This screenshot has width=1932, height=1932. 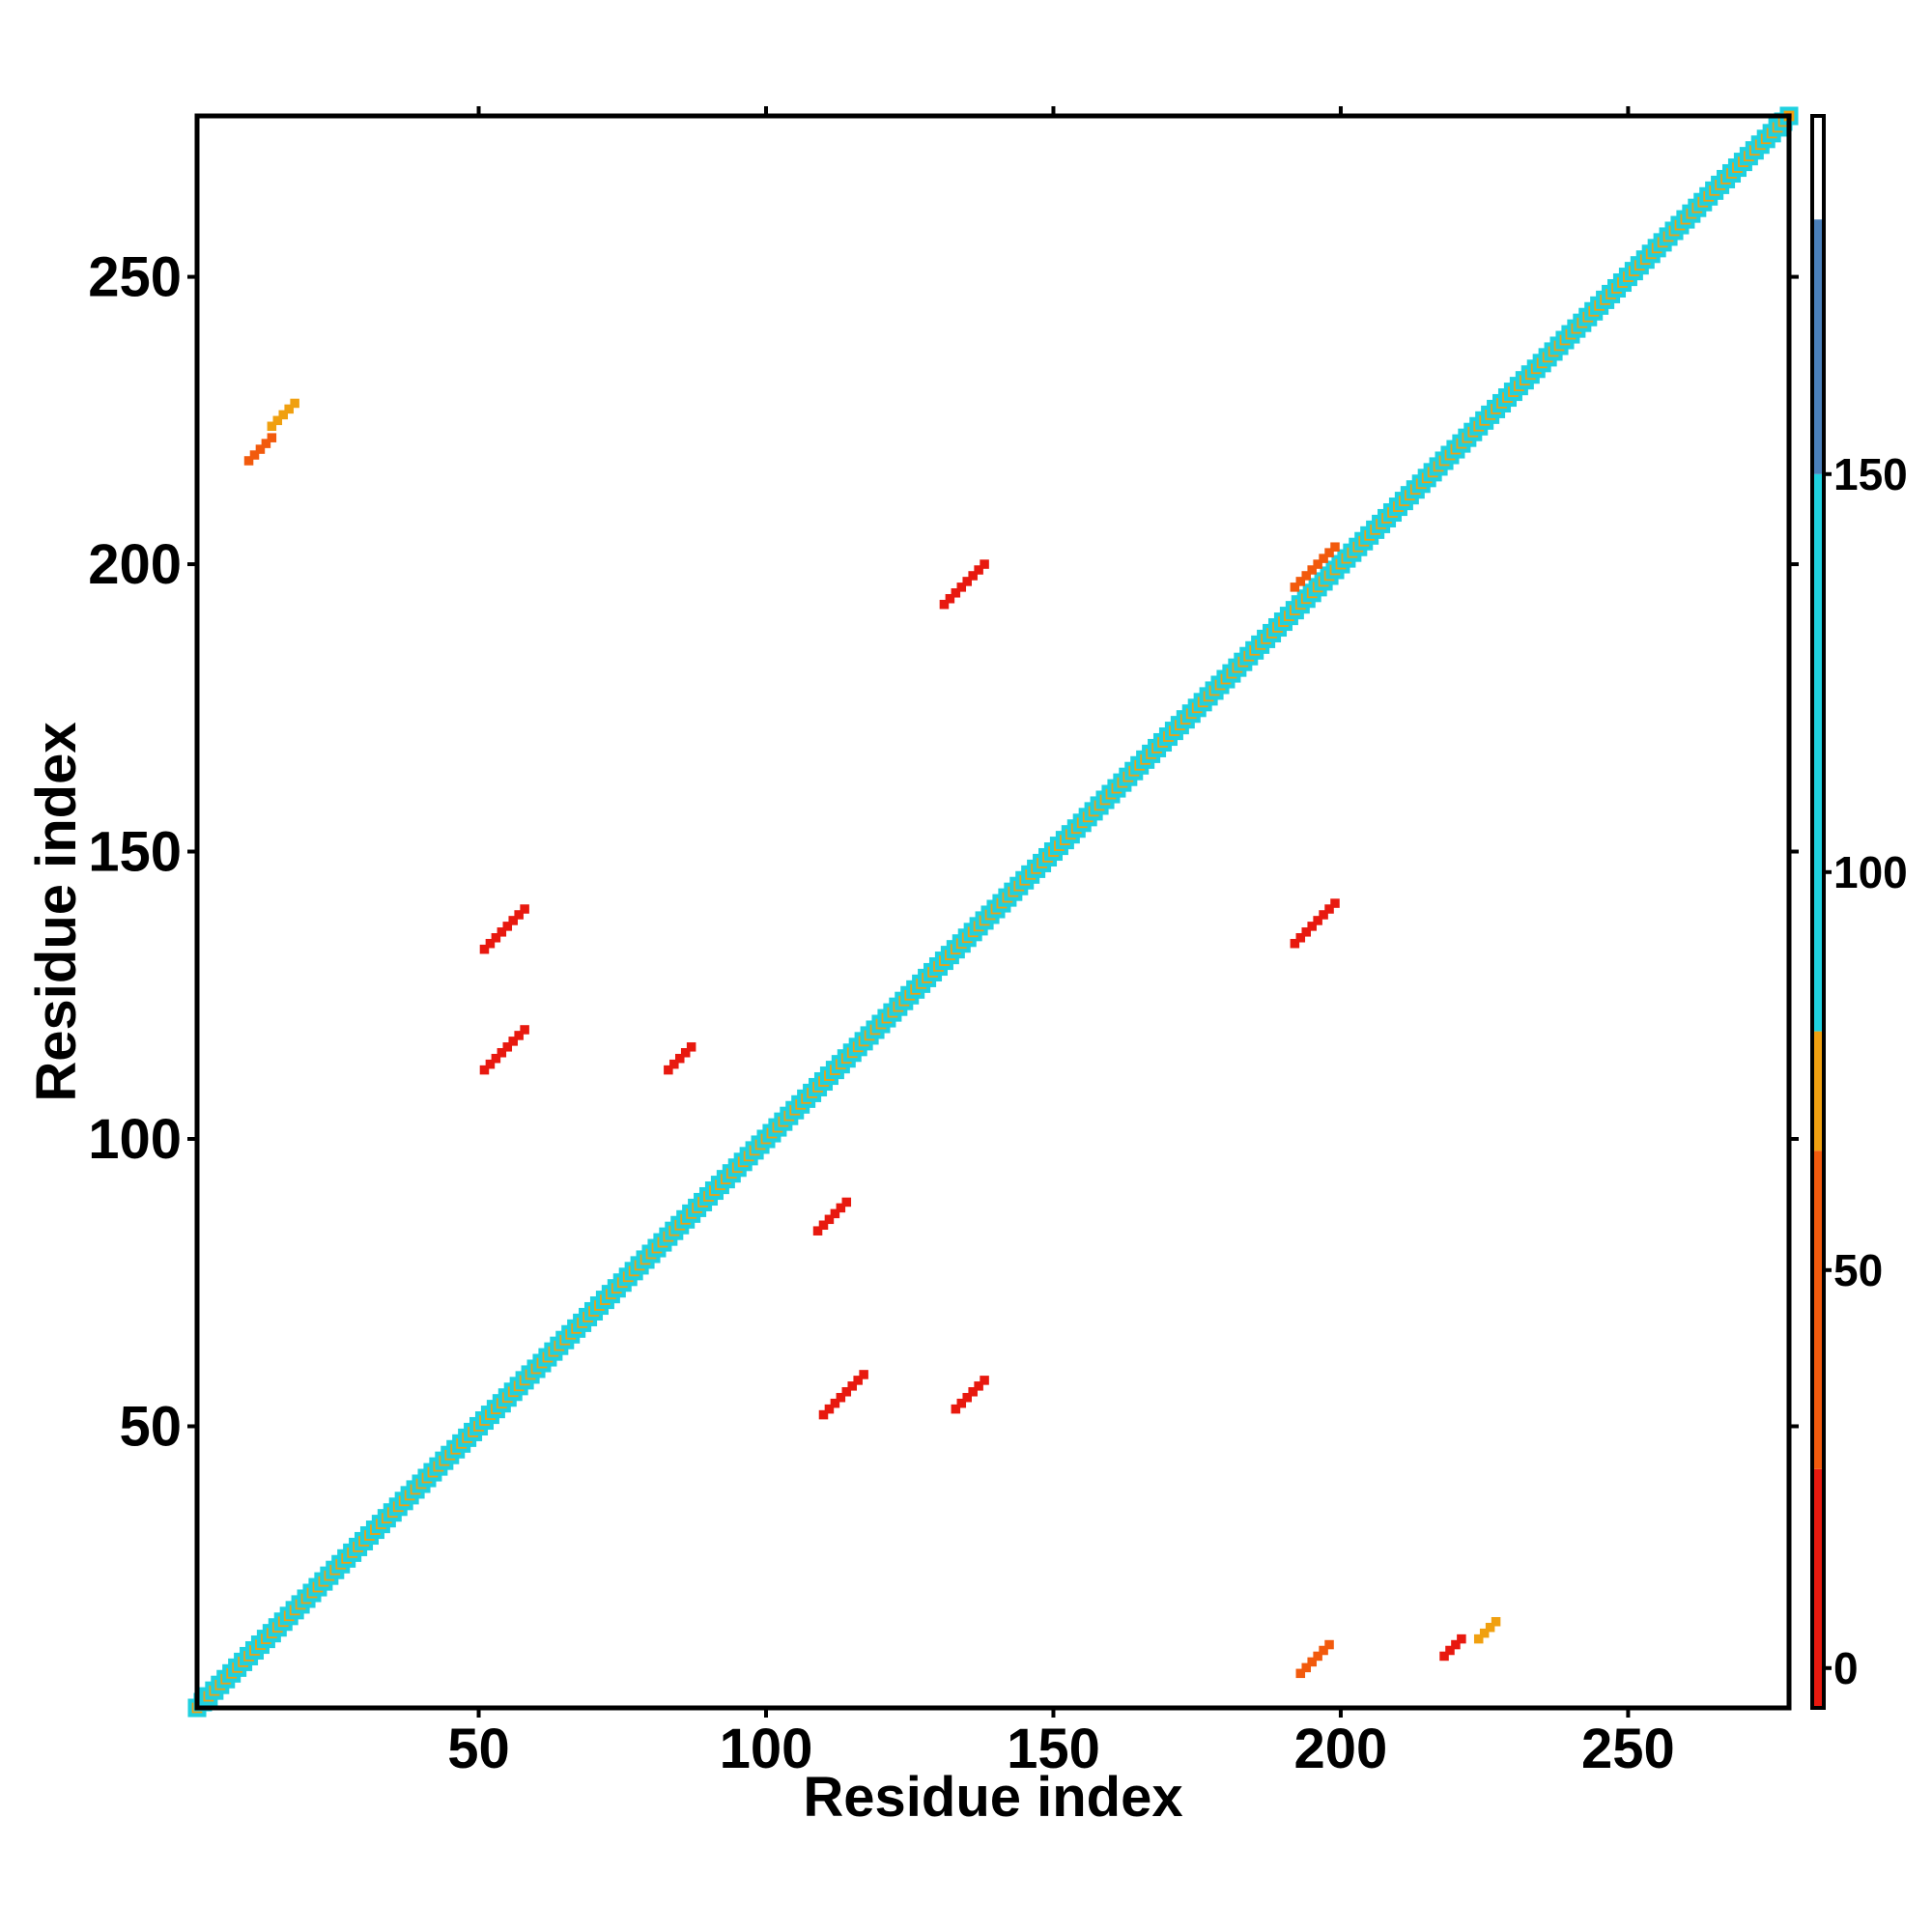 I want to click on colorbar-frame, so click(x=1818, y=912).